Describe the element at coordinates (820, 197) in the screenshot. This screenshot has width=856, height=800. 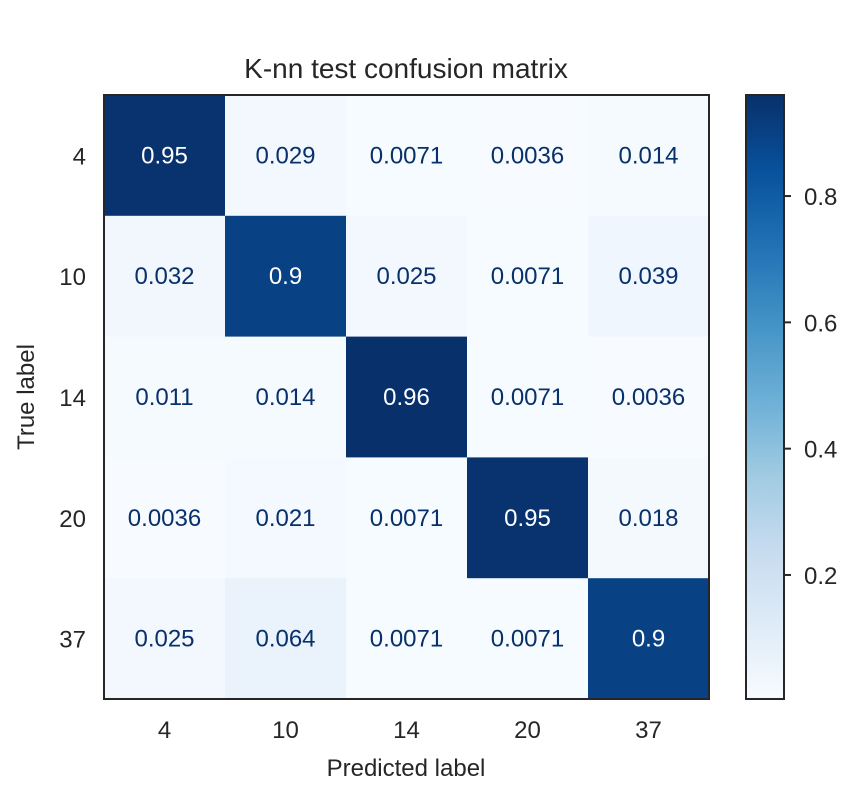
I see `colorbar-tick-label: 0.8` at that location.